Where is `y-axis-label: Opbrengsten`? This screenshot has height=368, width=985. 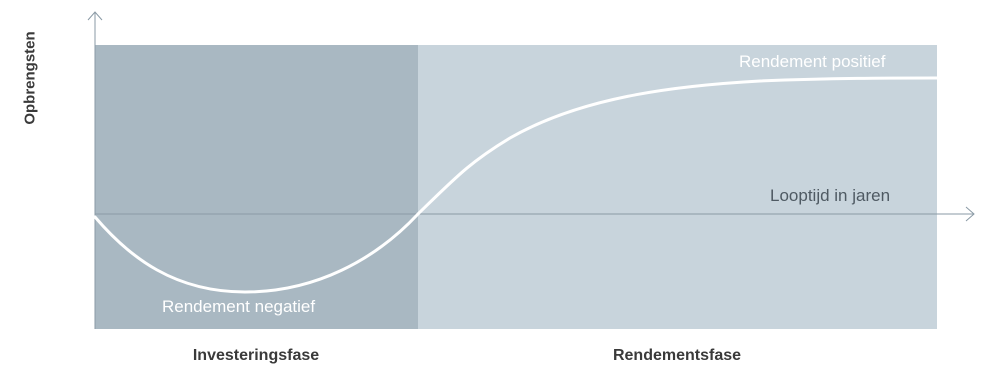 y-axis-label: Opbrengsten is located at coordinates (30, 78).